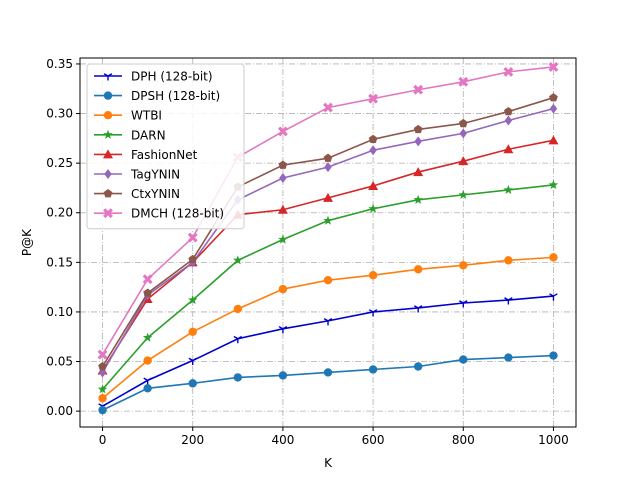 The width and height of the screenshot is (640, 480). I want to click on y-tick-label: 0.15, so click(59, 262).